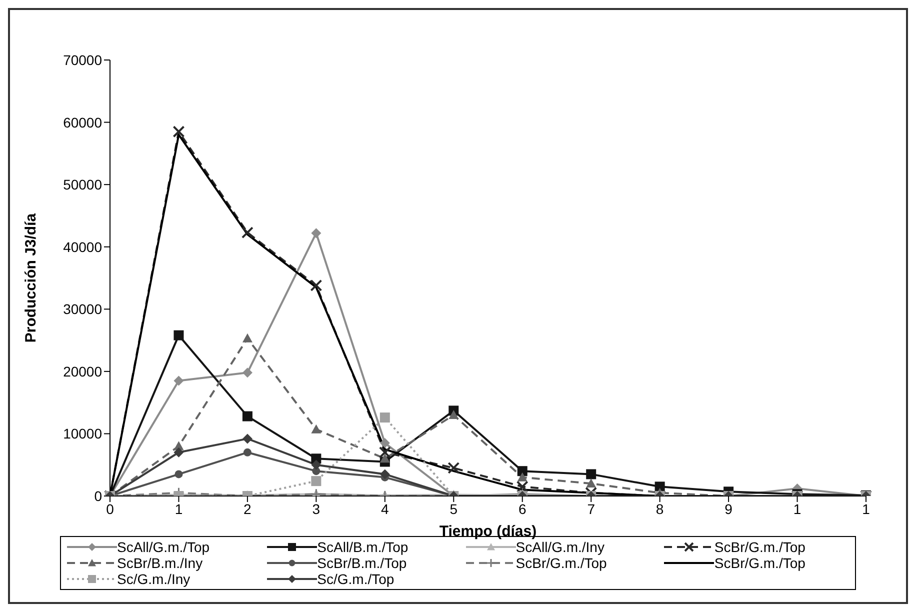 The image size is (914, 610). What do you see at coordinates (82, 184) in the screenshot?
I see `y-tick-label: 50000` at bounding box center [82, 184].